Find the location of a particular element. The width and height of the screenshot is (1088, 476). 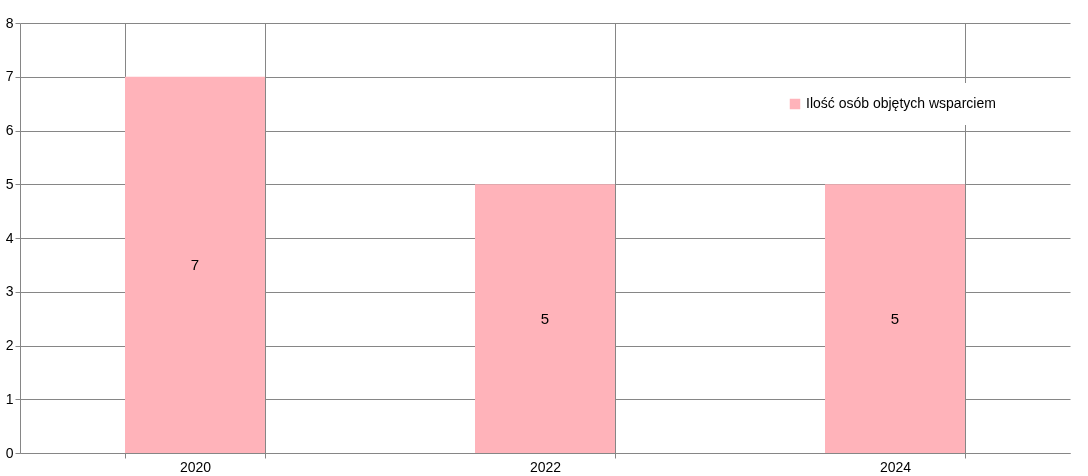

y-tick-label: 3 is located at coordinates (9, 291).